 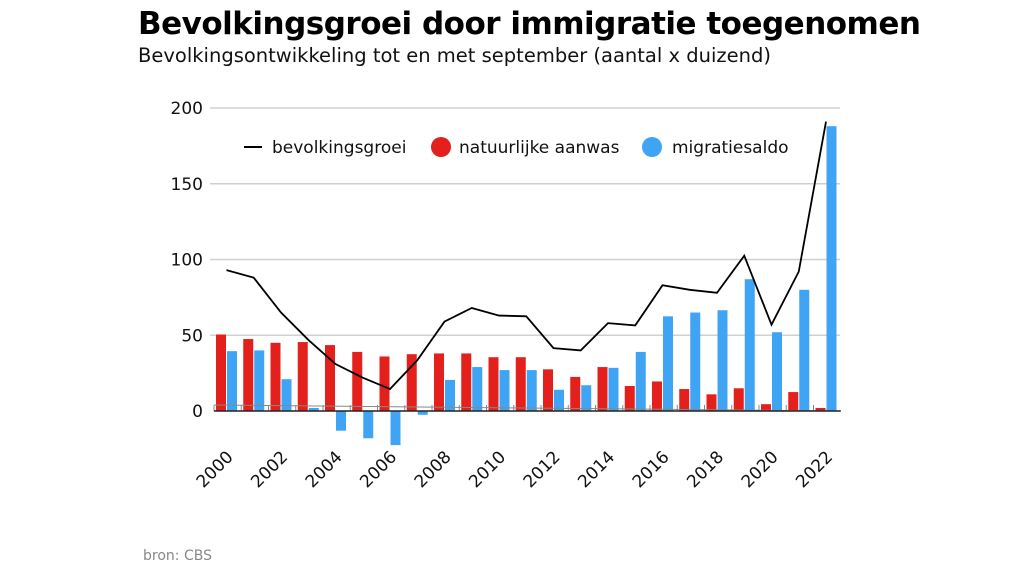 What do you see at coordinates (357, 381) in the screenshot?
I see `bar-natuurlijke-aanwas-2005` at bounding box center [357, 381].